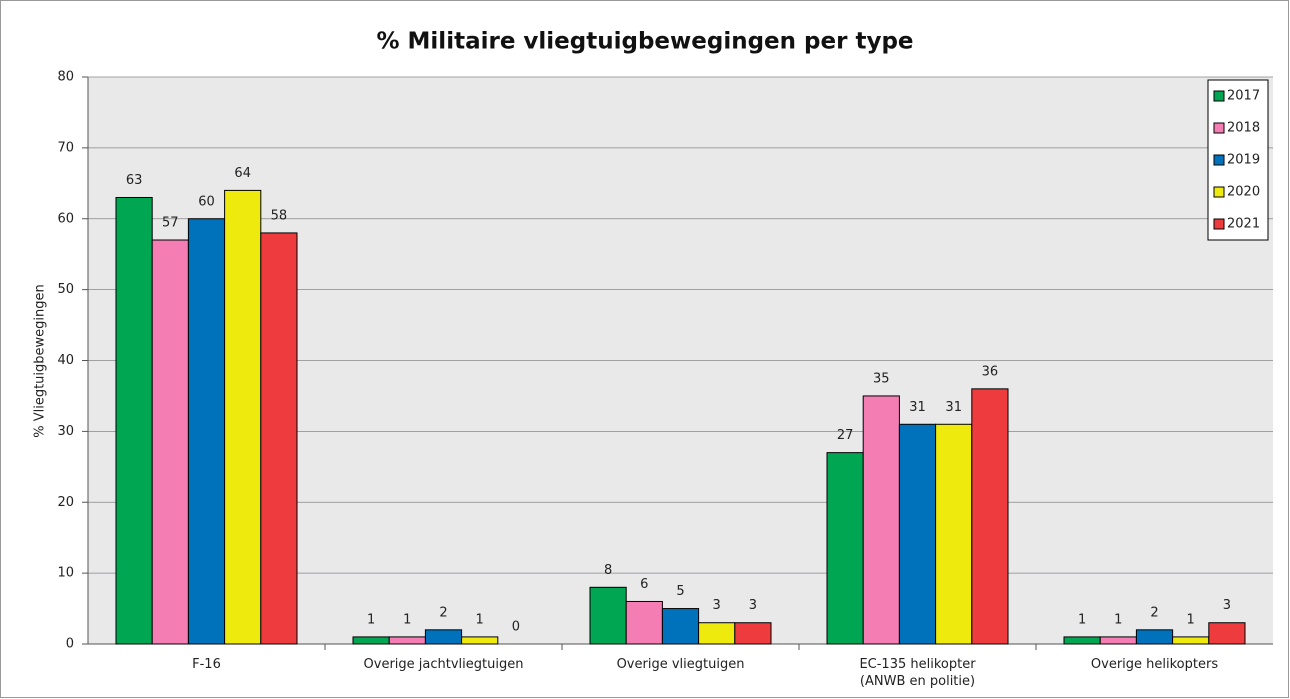  Describe the element at coordinates (1243, 160) in the screenshot. I see `legend-label: 2019` at that location.